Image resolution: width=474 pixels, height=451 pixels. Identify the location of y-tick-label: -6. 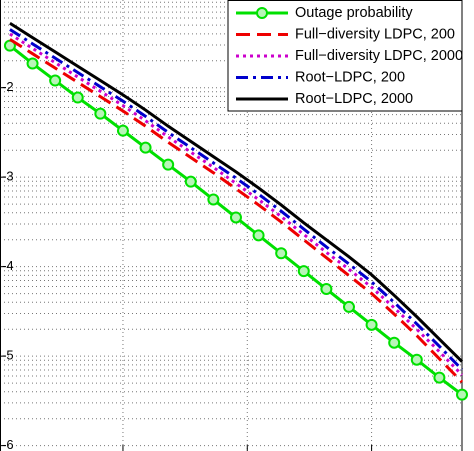
(8, 444).